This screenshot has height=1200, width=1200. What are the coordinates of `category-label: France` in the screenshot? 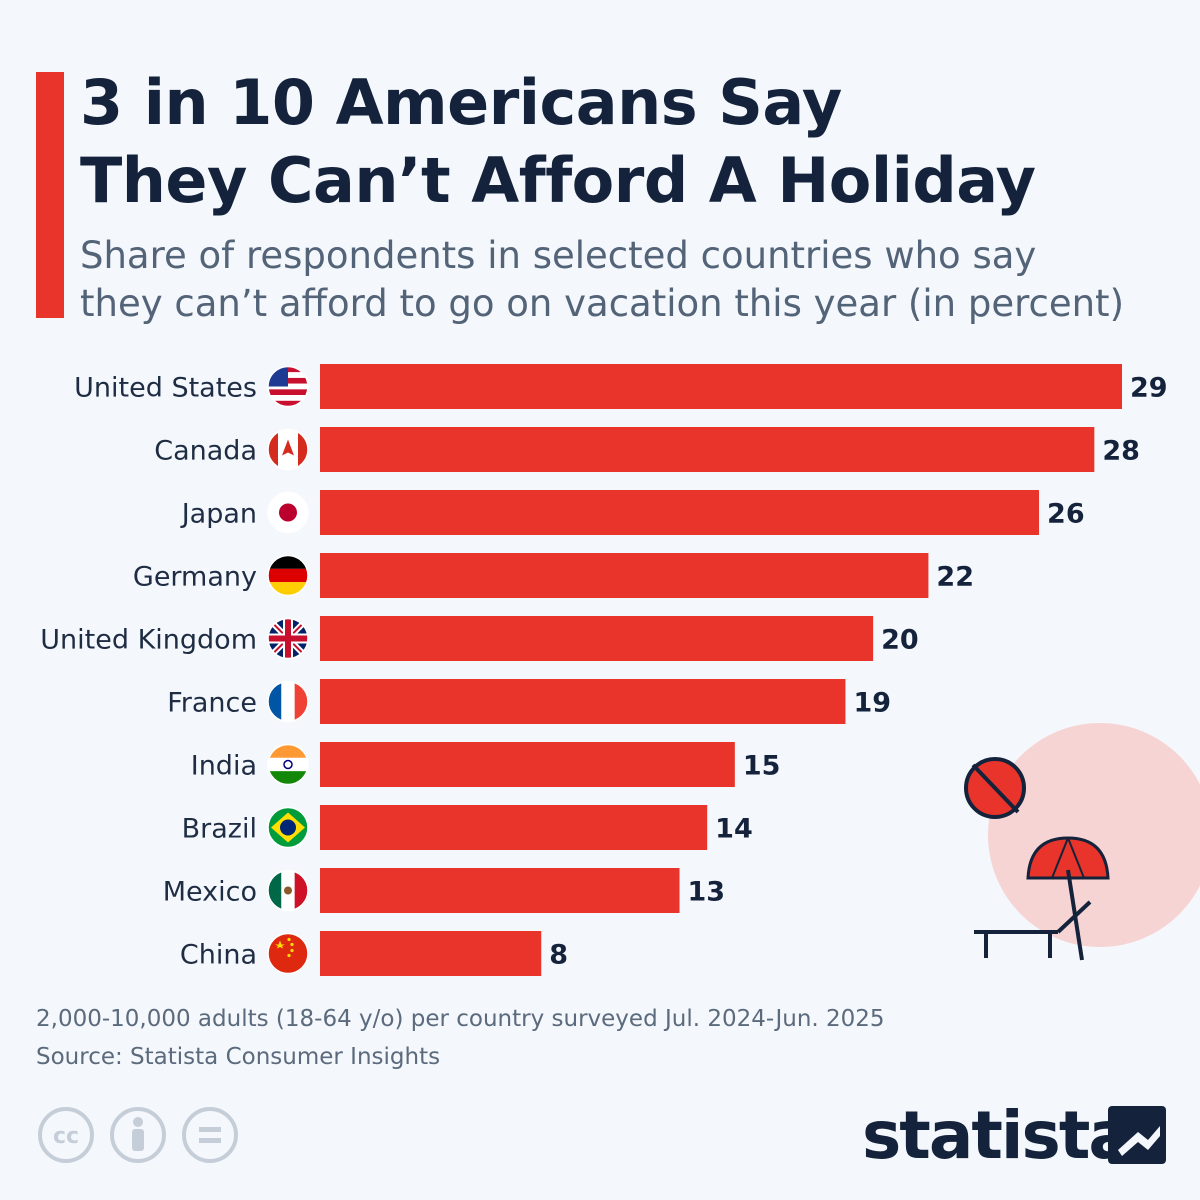 It's located at (212, 703).